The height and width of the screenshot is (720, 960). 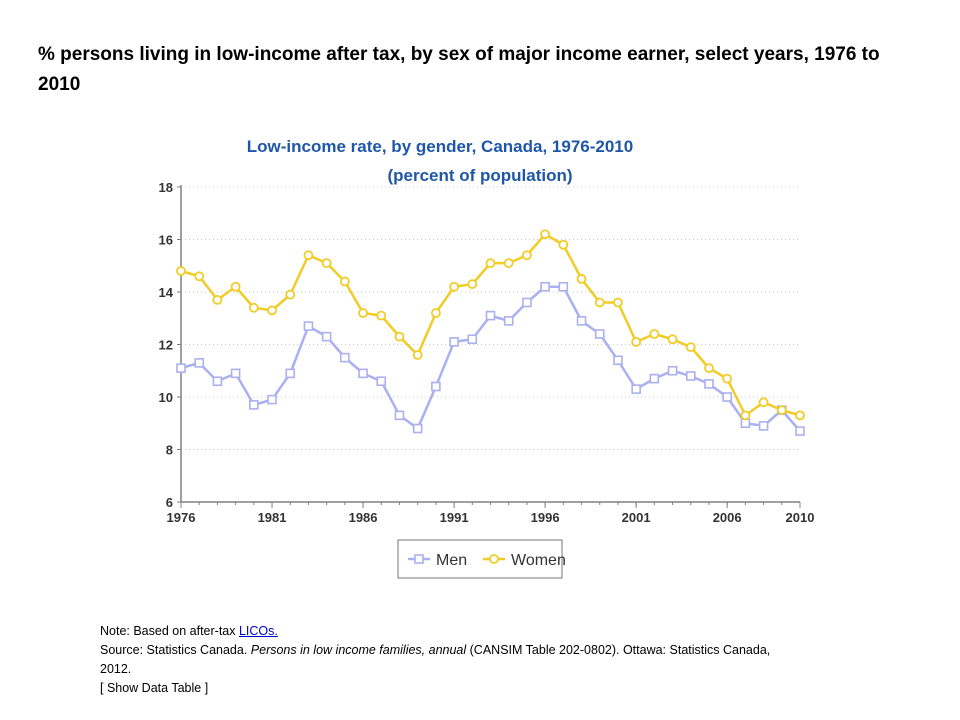 What do you see at coordinates (169, 502) in the screenshot?
I see `y-tick-label: 6` at bounding box center [169, 502].